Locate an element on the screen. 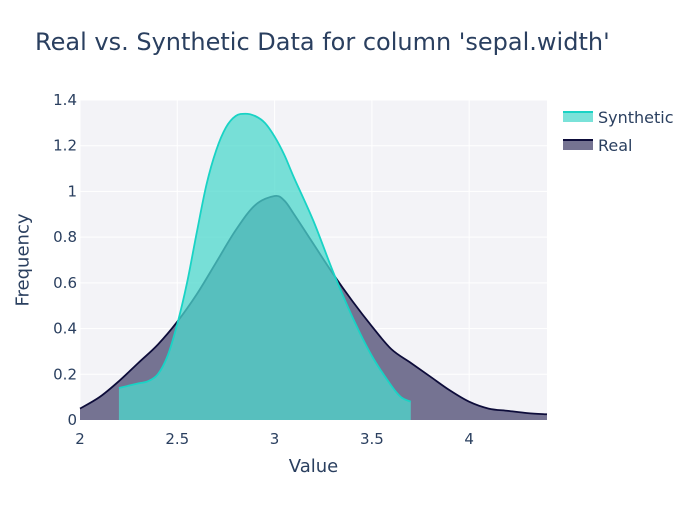  x-tick-label: 3 is located at coordinates (275, 439).